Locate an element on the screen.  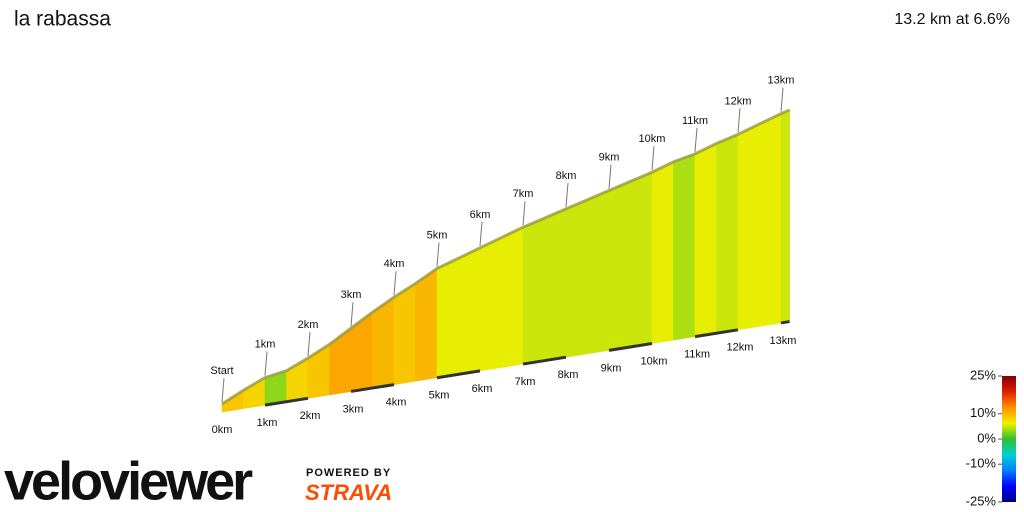
km-label: 5km is located at coordinates (437, 235).